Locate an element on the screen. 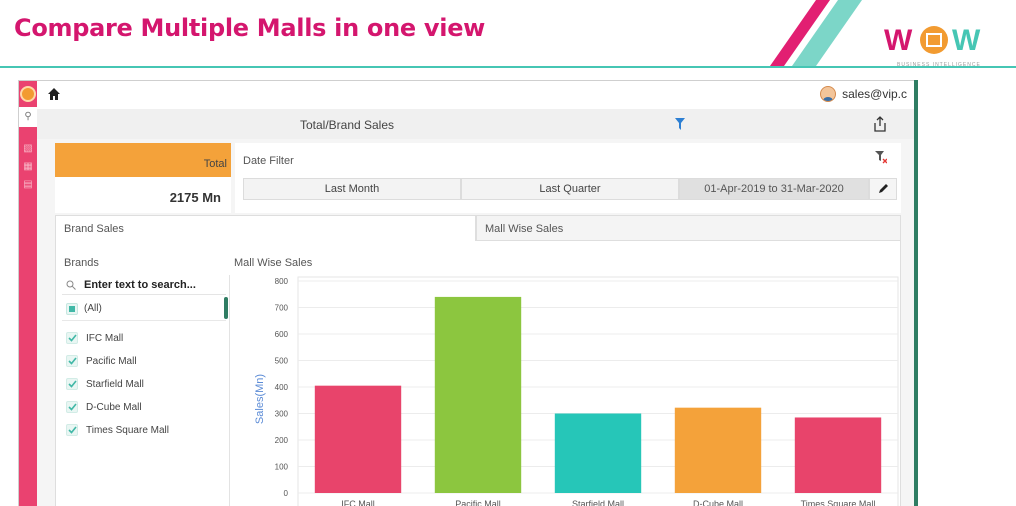 This screenshot has width=1016, height=506. user-menu: sales@vip.c is located at coordinates (863, 94).